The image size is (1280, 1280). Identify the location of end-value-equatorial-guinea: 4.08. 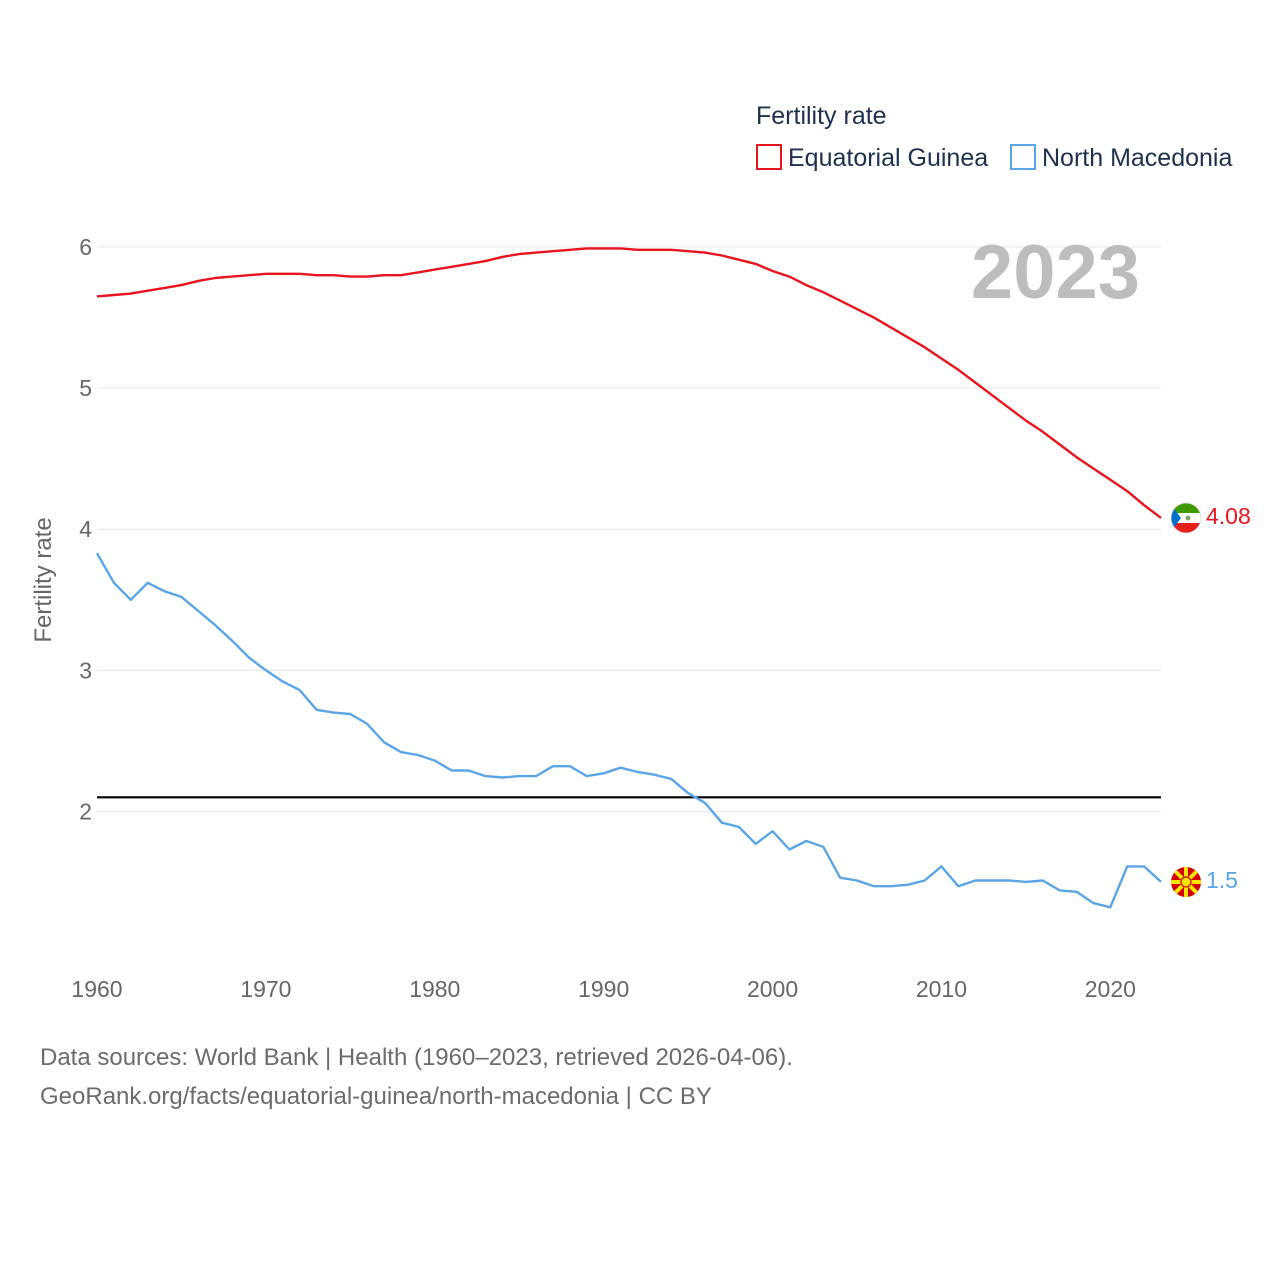
(1228, 516).